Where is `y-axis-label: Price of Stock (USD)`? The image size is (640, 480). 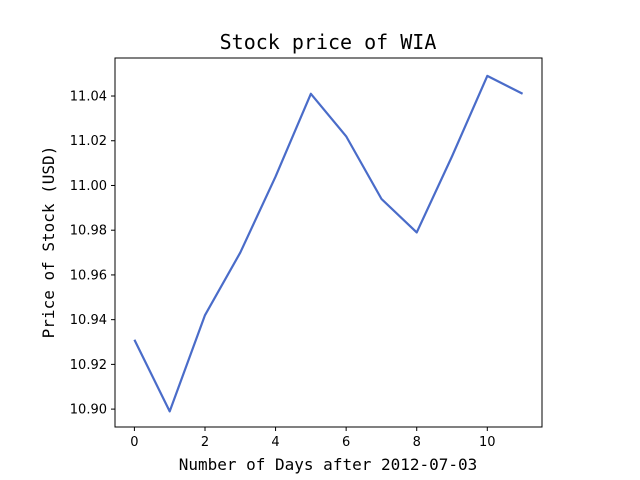 y-axis-label: Price of Stock (USD) is located at coordinates (48, 242).